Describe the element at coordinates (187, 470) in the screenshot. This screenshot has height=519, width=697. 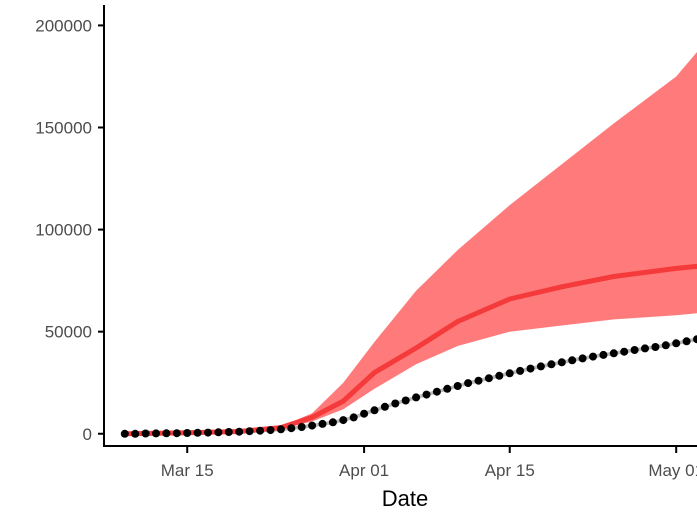
I see `x-tick-label: Mar 15` at that location.